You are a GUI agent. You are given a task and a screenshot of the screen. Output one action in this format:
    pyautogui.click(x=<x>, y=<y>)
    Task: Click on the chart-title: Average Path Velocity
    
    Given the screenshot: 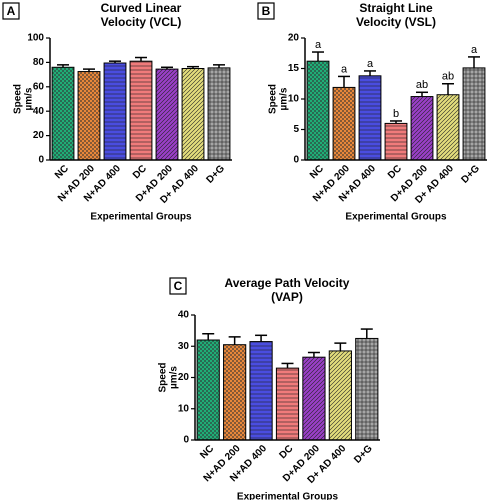 What is the action you would take?
    pyautogui.click(x=287, y=283)
    